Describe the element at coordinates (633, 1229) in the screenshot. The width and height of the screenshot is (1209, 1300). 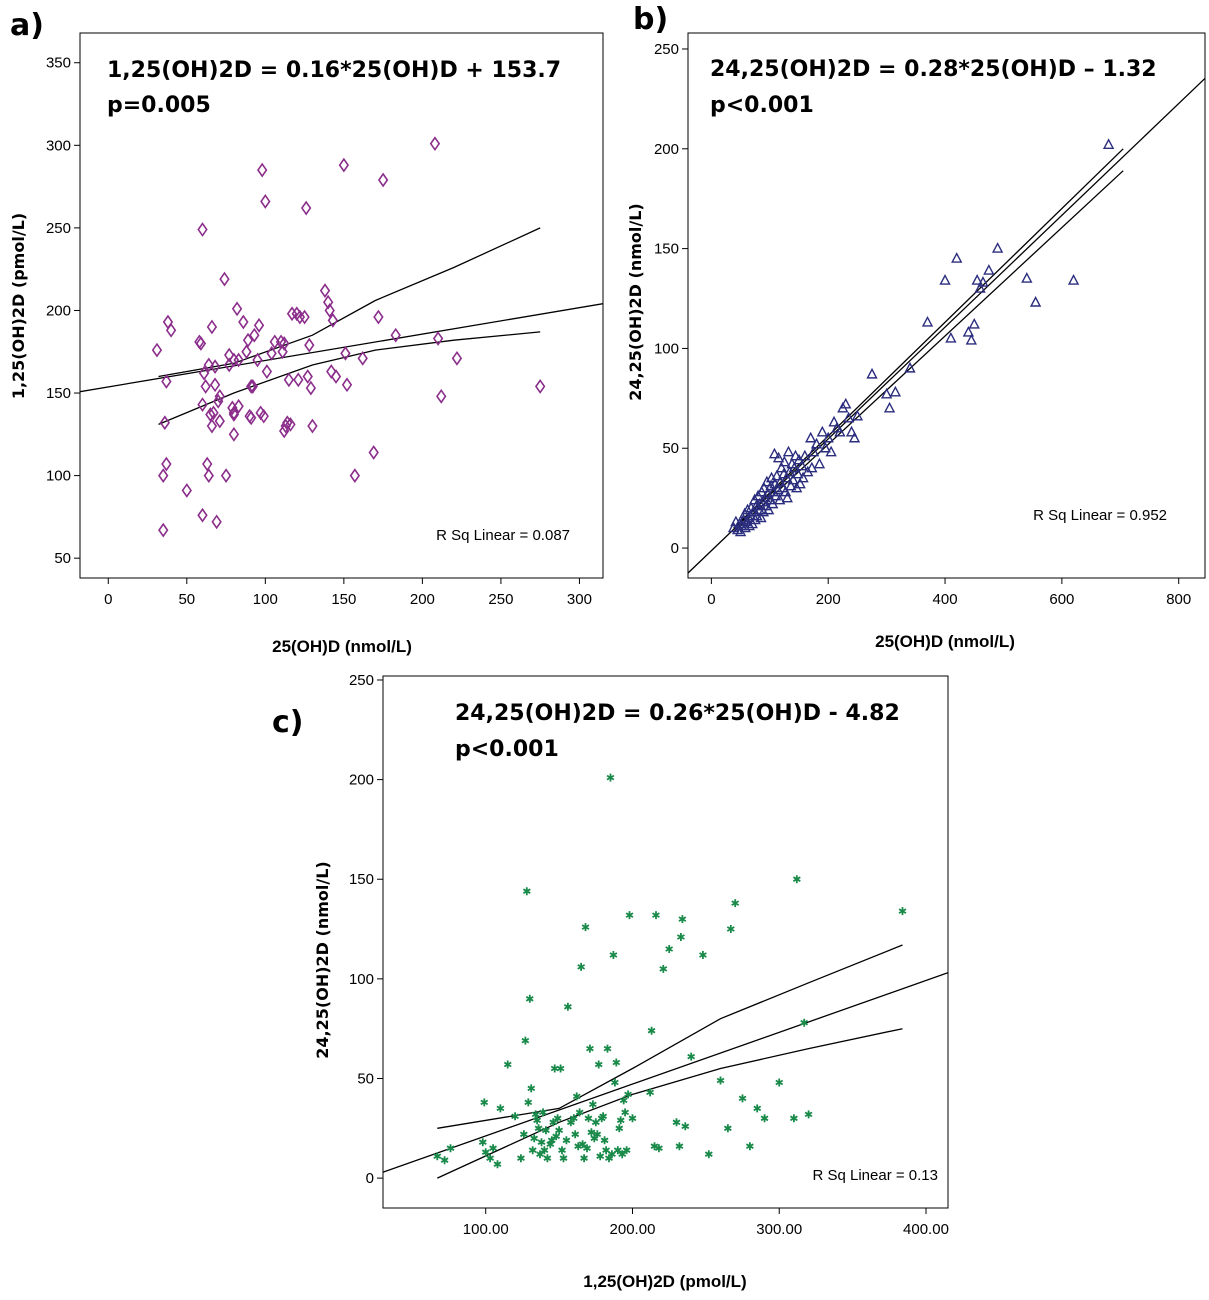
I see `chart-c-x-tick-label: 200.00` at that location.